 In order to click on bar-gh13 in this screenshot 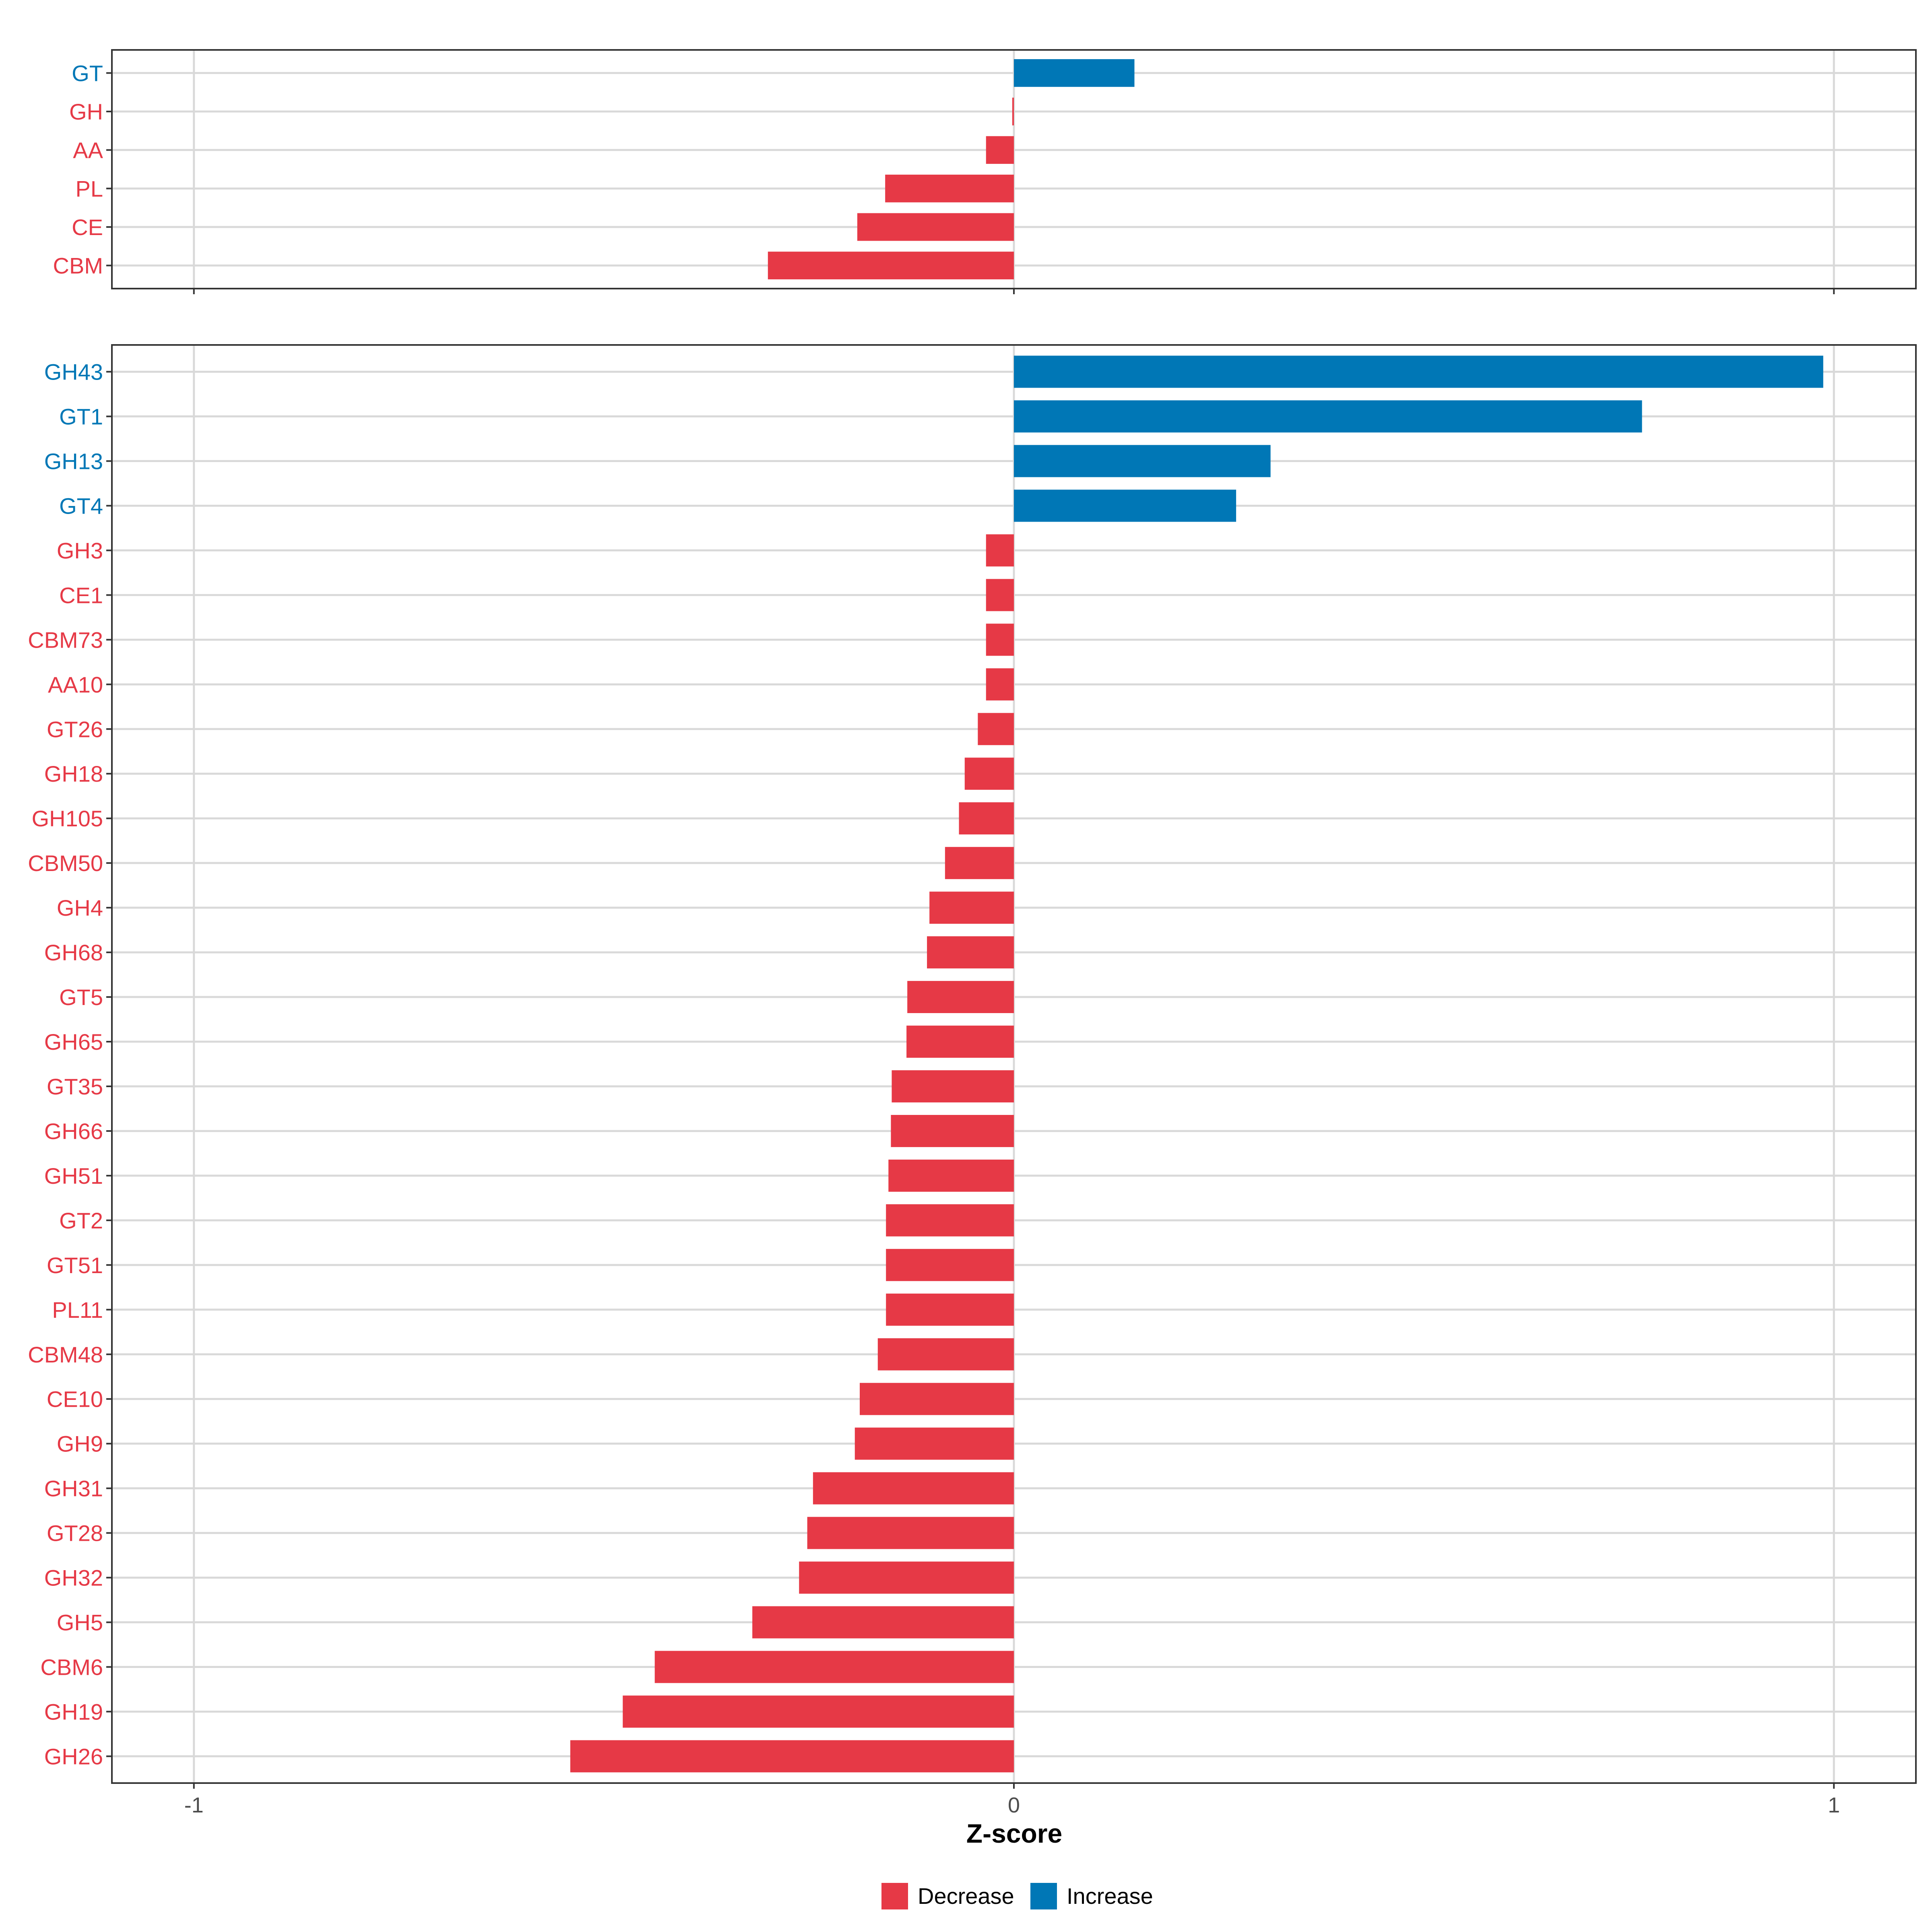, I will do `click(1142, 461)`.